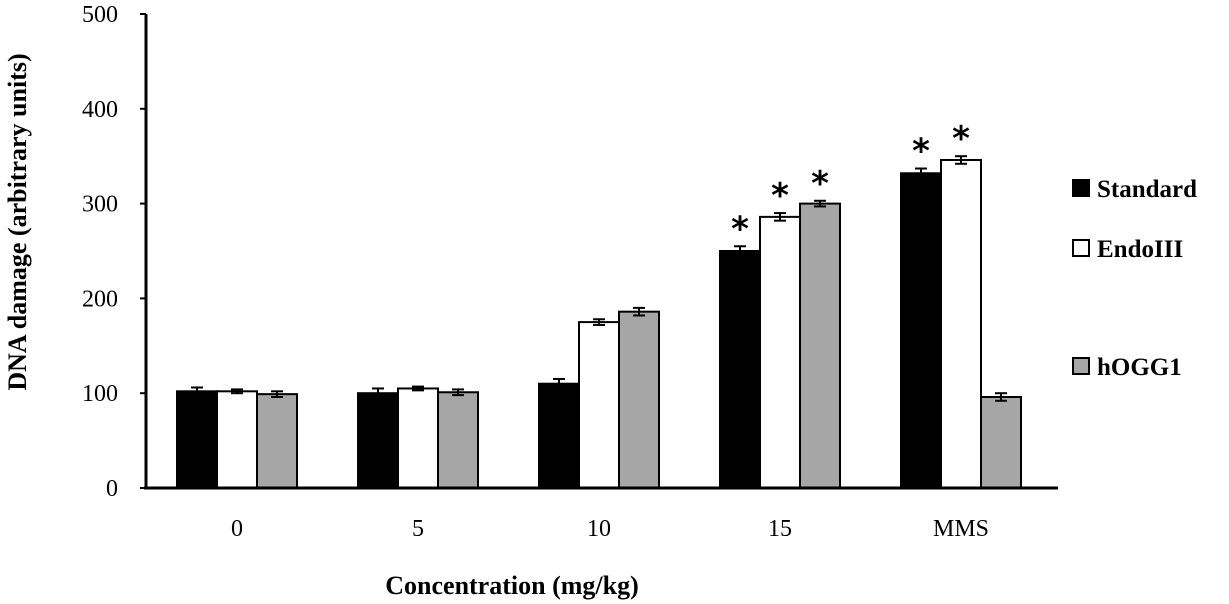 The image size is (1229, 604). What do you see at coordinates (237, 529) in the screenshot?
I see `x-tick-label: 0` at bounding box center [237, 529].